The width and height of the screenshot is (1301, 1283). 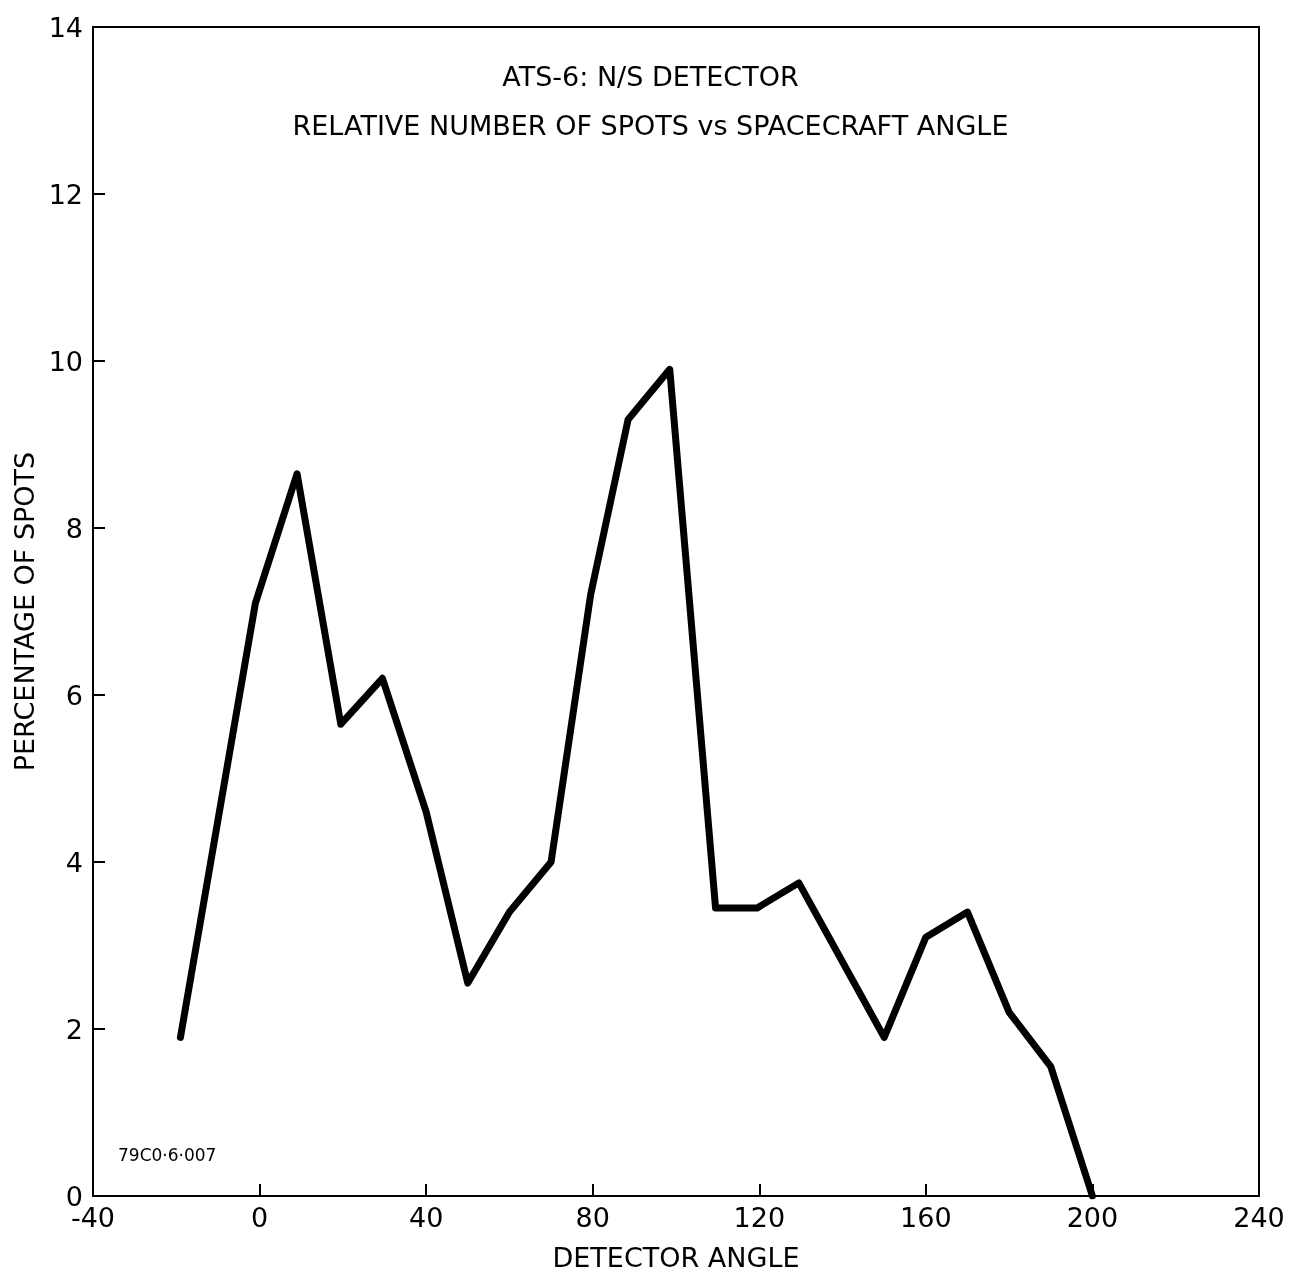 I want to click on y-axis-title: PERCENTAGE OF SPOTS, so click(x=24, y=611).